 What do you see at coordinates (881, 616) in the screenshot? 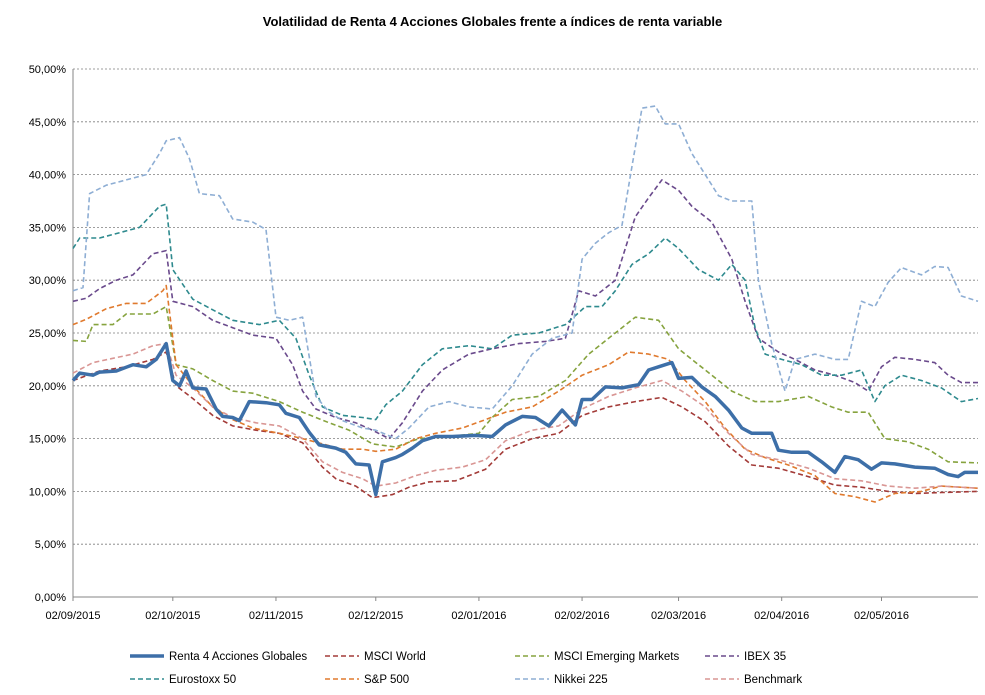
I see `x-tick-label: 02/05/2016` at bounding box center [881, 616].